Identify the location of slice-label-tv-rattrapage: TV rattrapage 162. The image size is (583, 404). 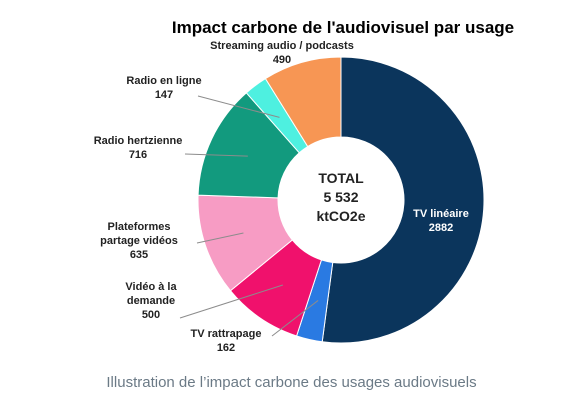
(226, 341).